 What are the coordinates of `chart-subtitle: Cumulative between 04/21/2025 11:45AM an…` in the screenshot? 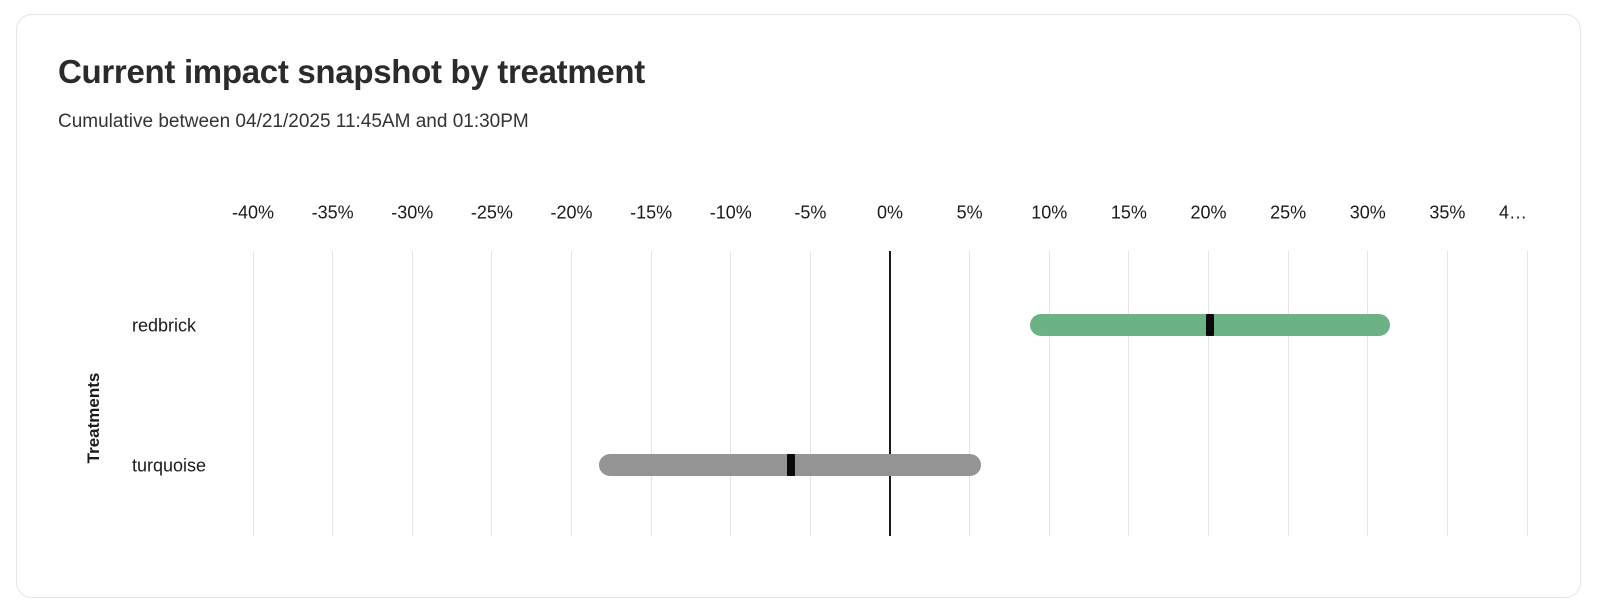 It's located at (293, 121).